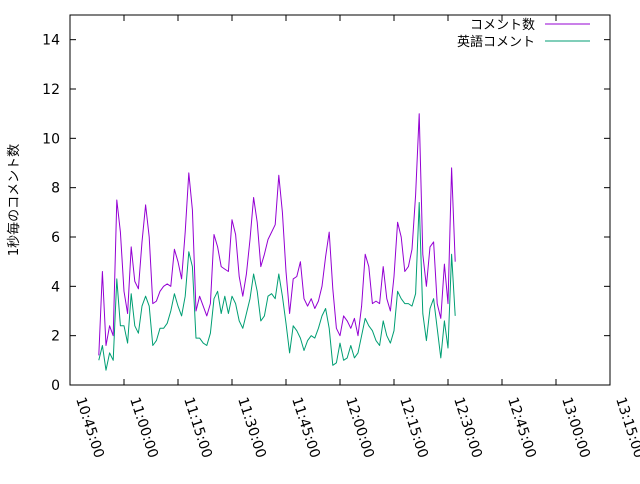 This screenshot has width=640, height=484. Describe the element at coordinates (55, 238) in the screenshot. I see `y-tick-label: 6` at that location.